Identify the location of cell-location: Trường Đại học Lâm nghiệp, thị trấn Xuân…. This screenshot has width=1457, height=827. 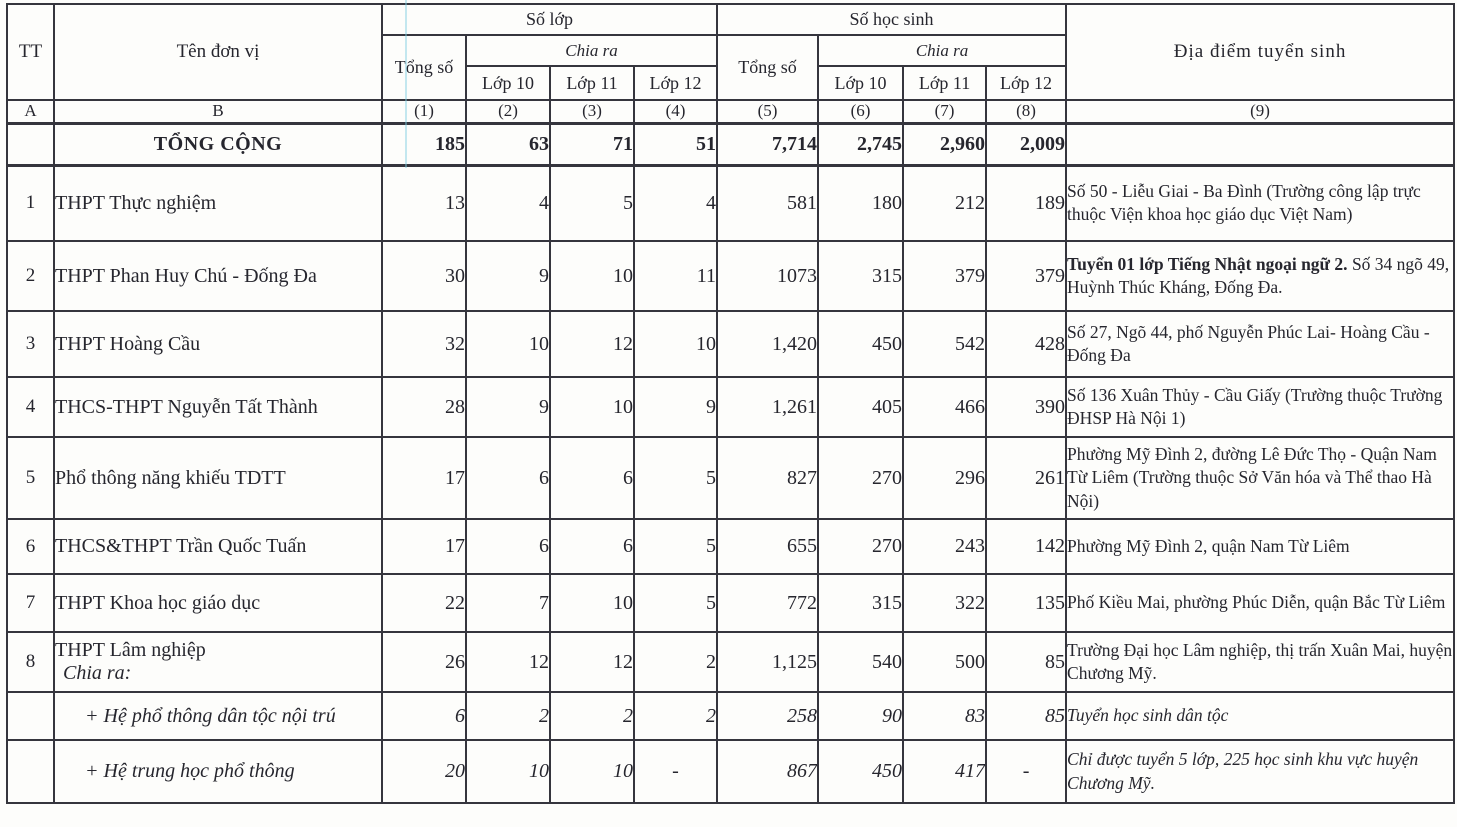
(1260, 662).